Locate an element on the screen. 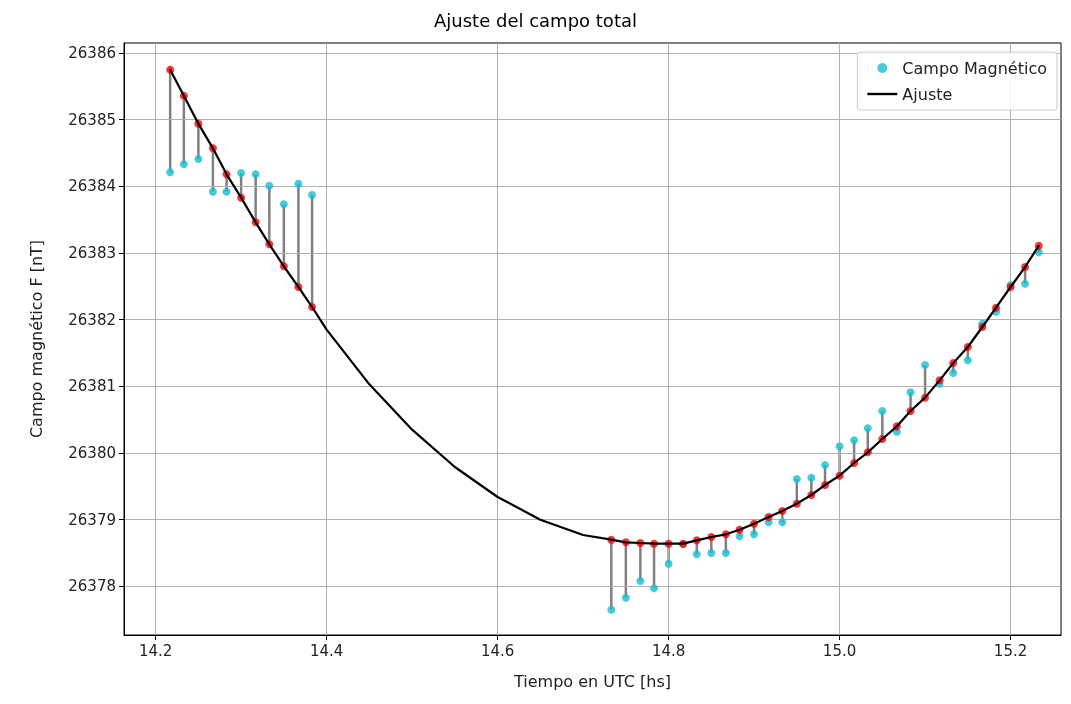  x-tick-label: 14.6 is located at coordinates (497, 650).